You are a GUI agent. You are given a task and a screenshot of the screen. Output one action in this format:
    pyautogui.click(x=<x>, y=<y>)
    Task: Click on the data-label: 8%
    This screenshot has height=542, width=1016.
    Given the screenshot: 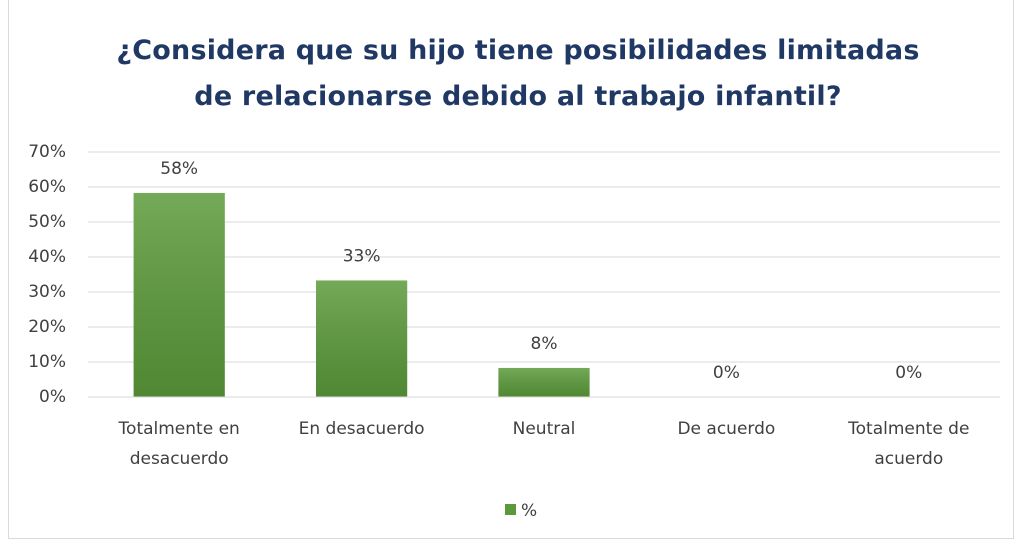 What is the action you would take?
    pyautogui.click(x=544, y=344)
    